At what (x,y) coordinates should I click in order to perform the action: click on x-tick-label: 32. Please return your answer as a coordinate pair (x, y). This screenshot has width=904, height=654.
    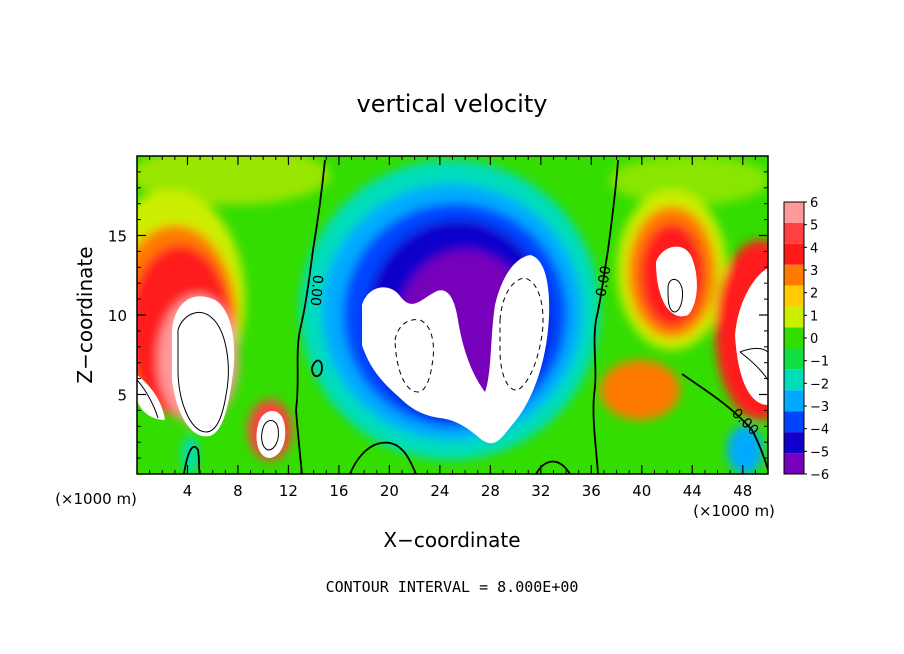
    Looking at the image, I should click on (540, 491).